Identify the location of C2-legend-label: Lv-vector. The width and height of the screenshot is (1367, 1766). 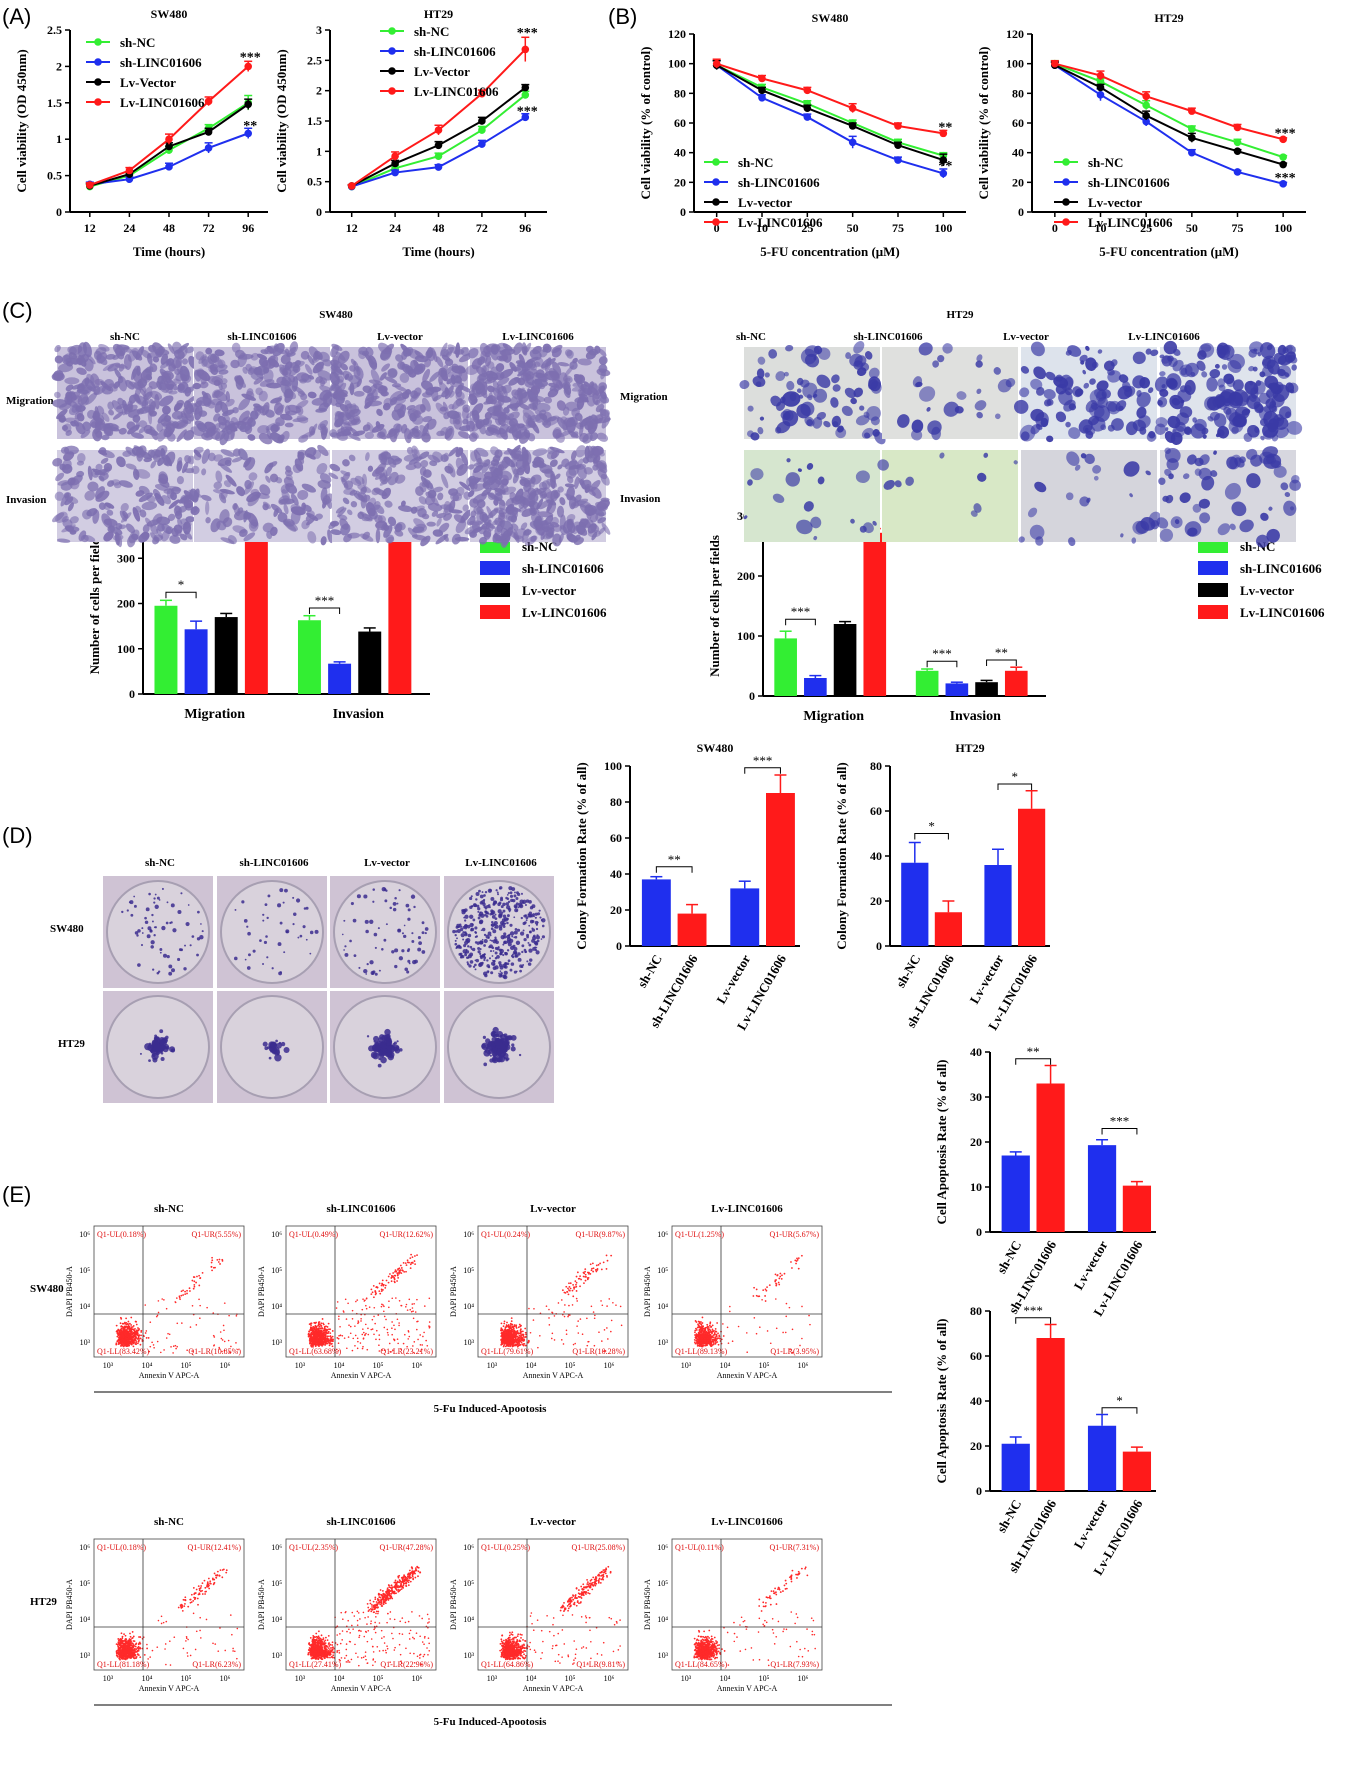
(1267, 590).